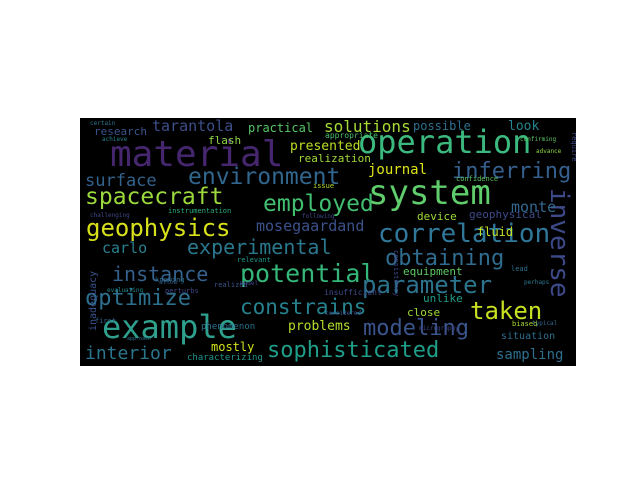 This screenshot has height=480, width=640. What do you see at coordinates (115, 139) in the screenshot?
I see `word-achieve: achieve` at bounding box center [115, 139].